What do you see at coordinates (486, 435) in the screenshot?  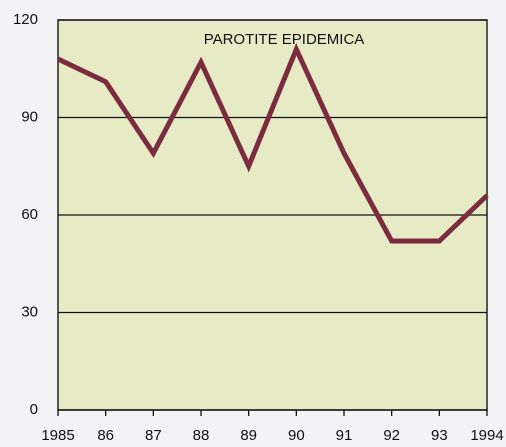 I see `x-tick-label: 1994` at bounding box center [486, 435].